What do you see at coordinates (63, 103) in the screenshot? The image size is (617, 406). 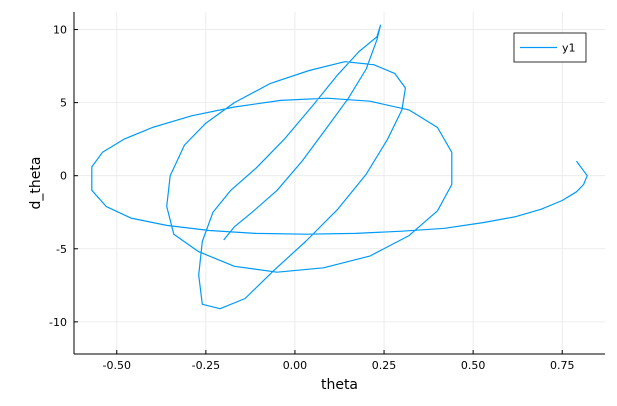 I see `y-tick-label-3: 5` at bounding box center [63, 103].